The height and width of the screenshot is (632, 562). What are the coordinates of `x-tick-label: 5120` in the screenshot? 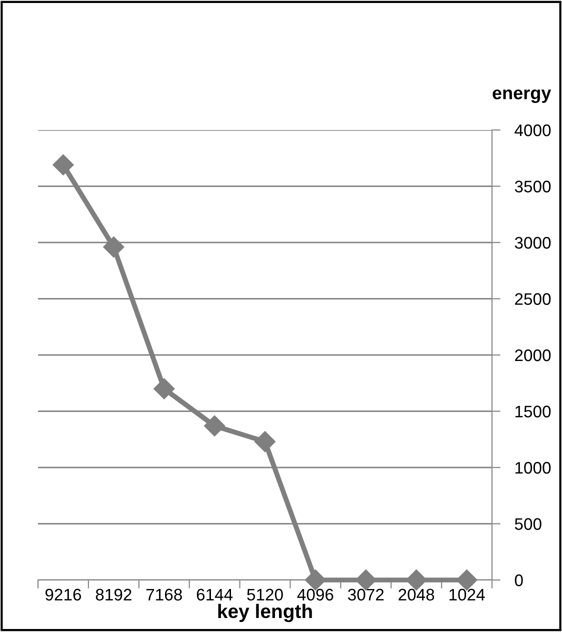 It's located at (265, 594).